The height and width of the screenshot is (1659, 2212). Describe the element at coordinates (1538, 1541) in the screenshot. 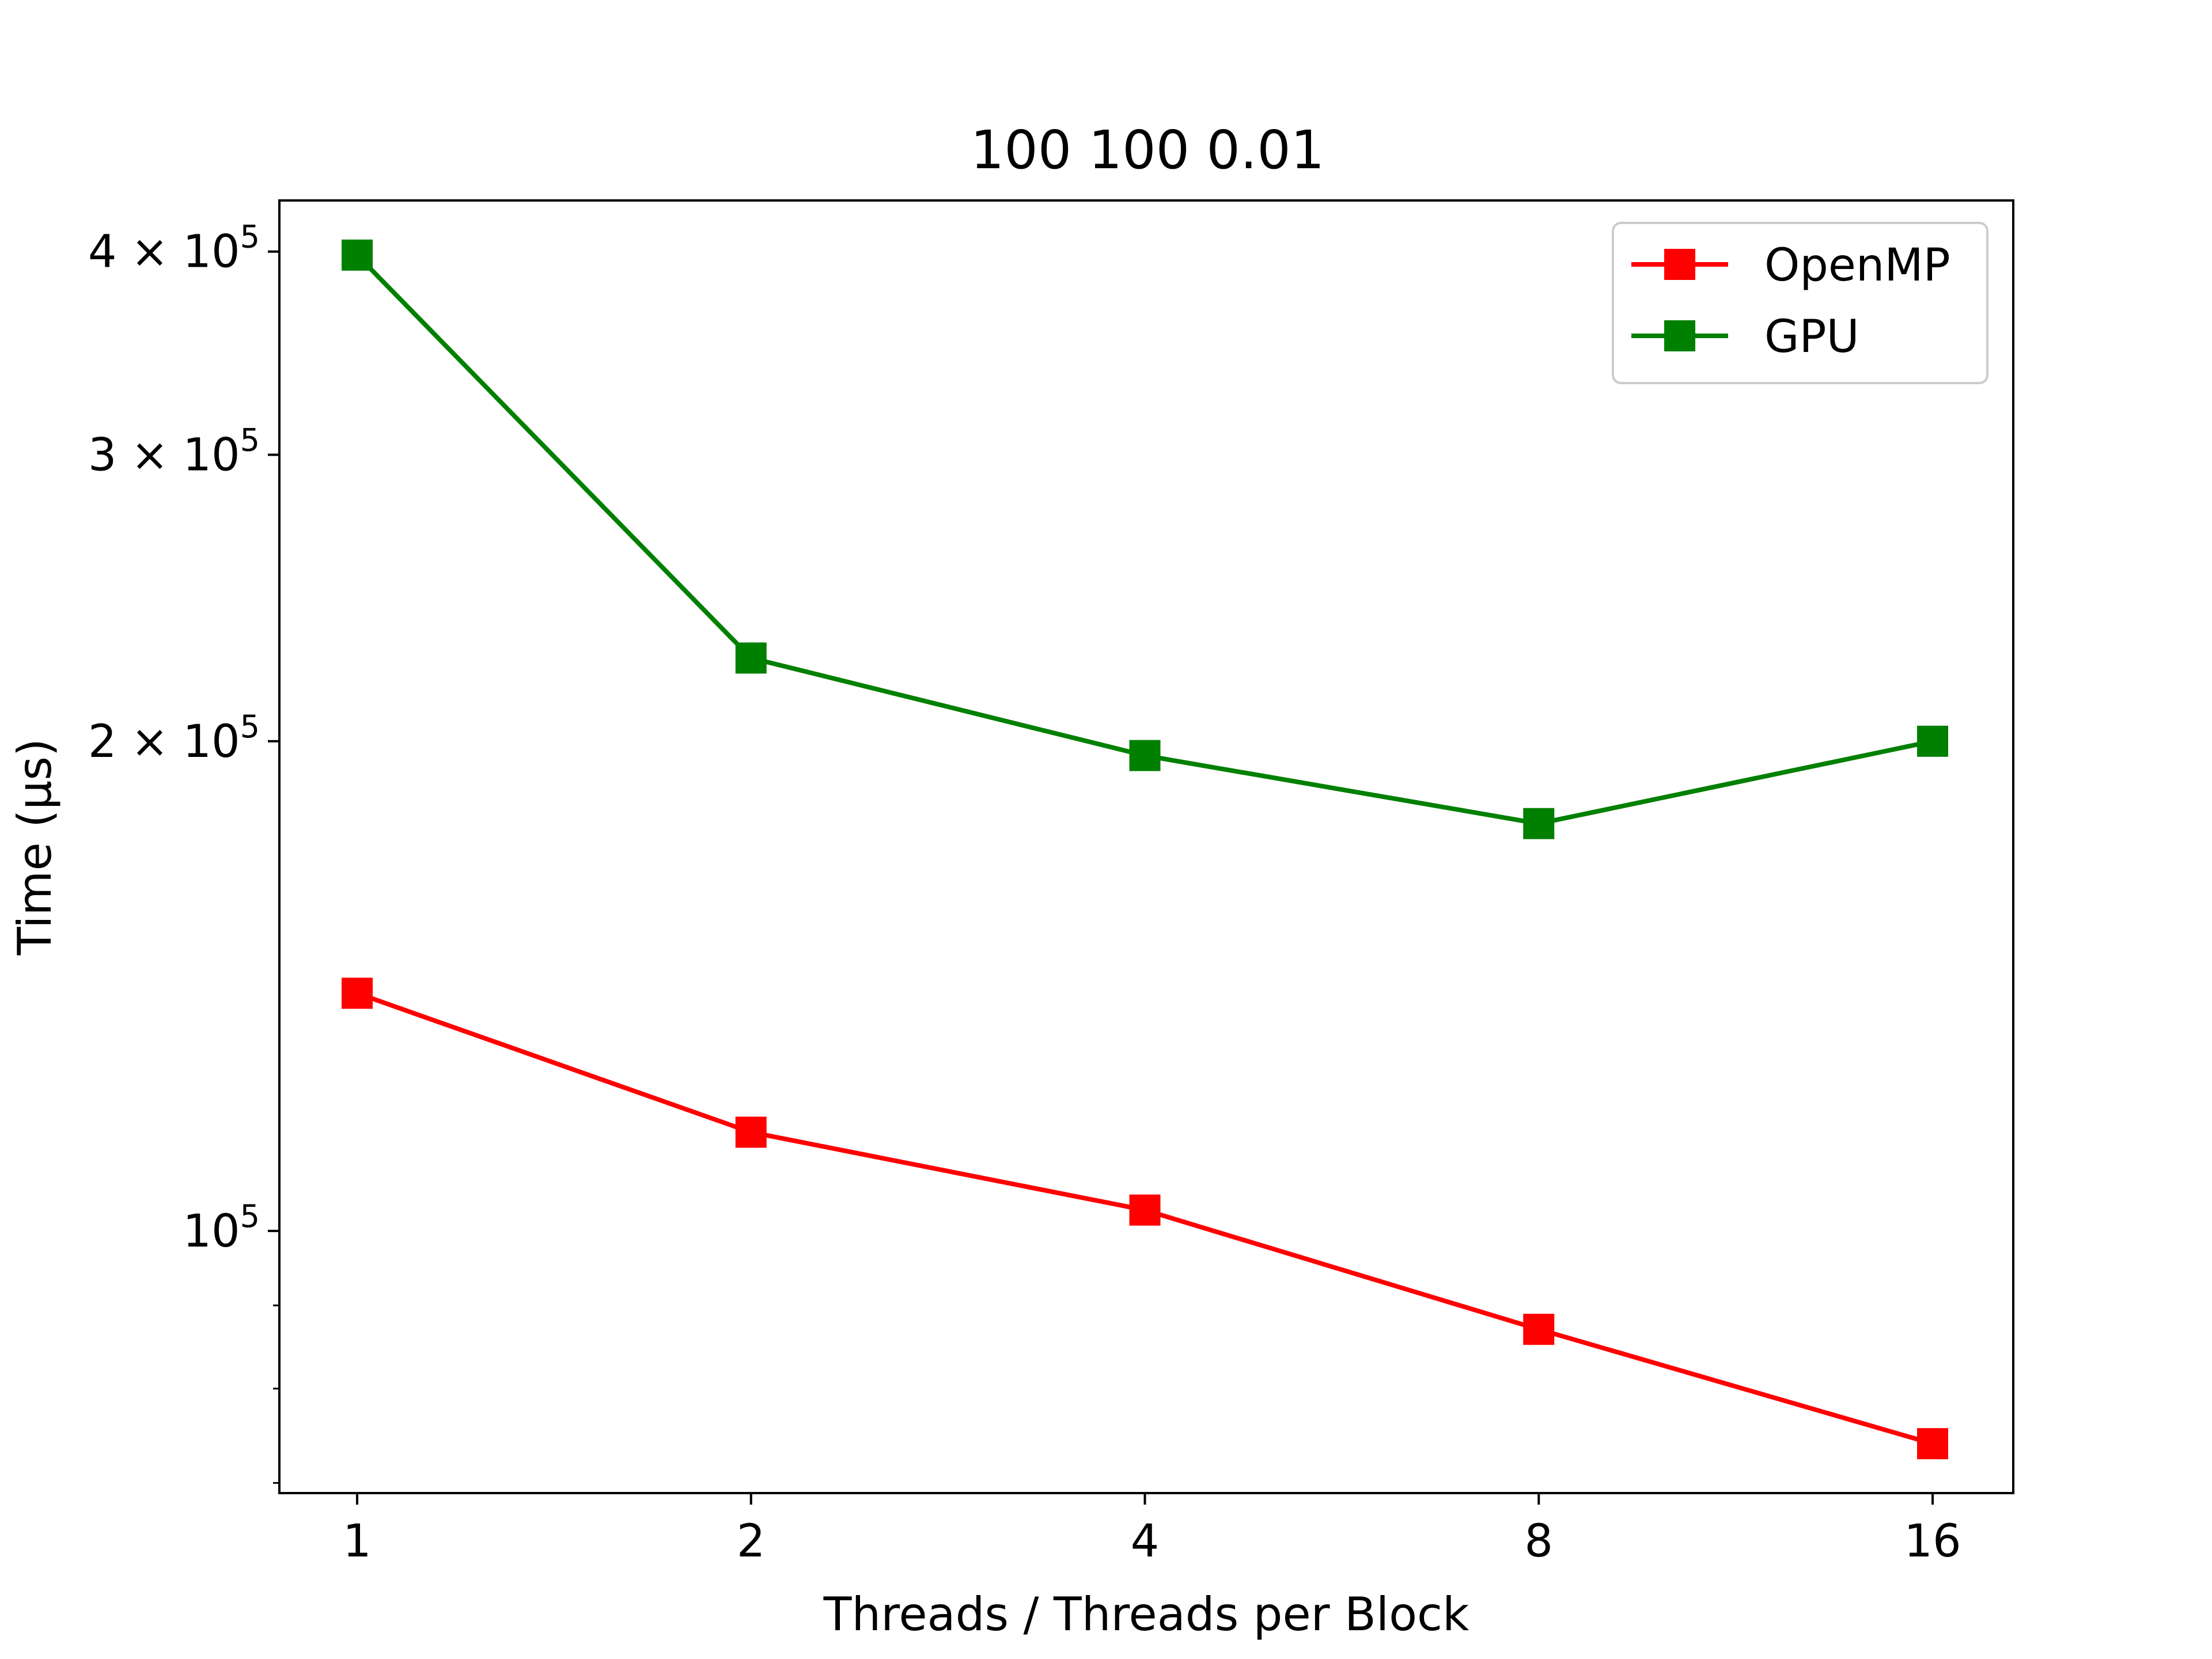

I see `x-tick-label: 8` at that location.